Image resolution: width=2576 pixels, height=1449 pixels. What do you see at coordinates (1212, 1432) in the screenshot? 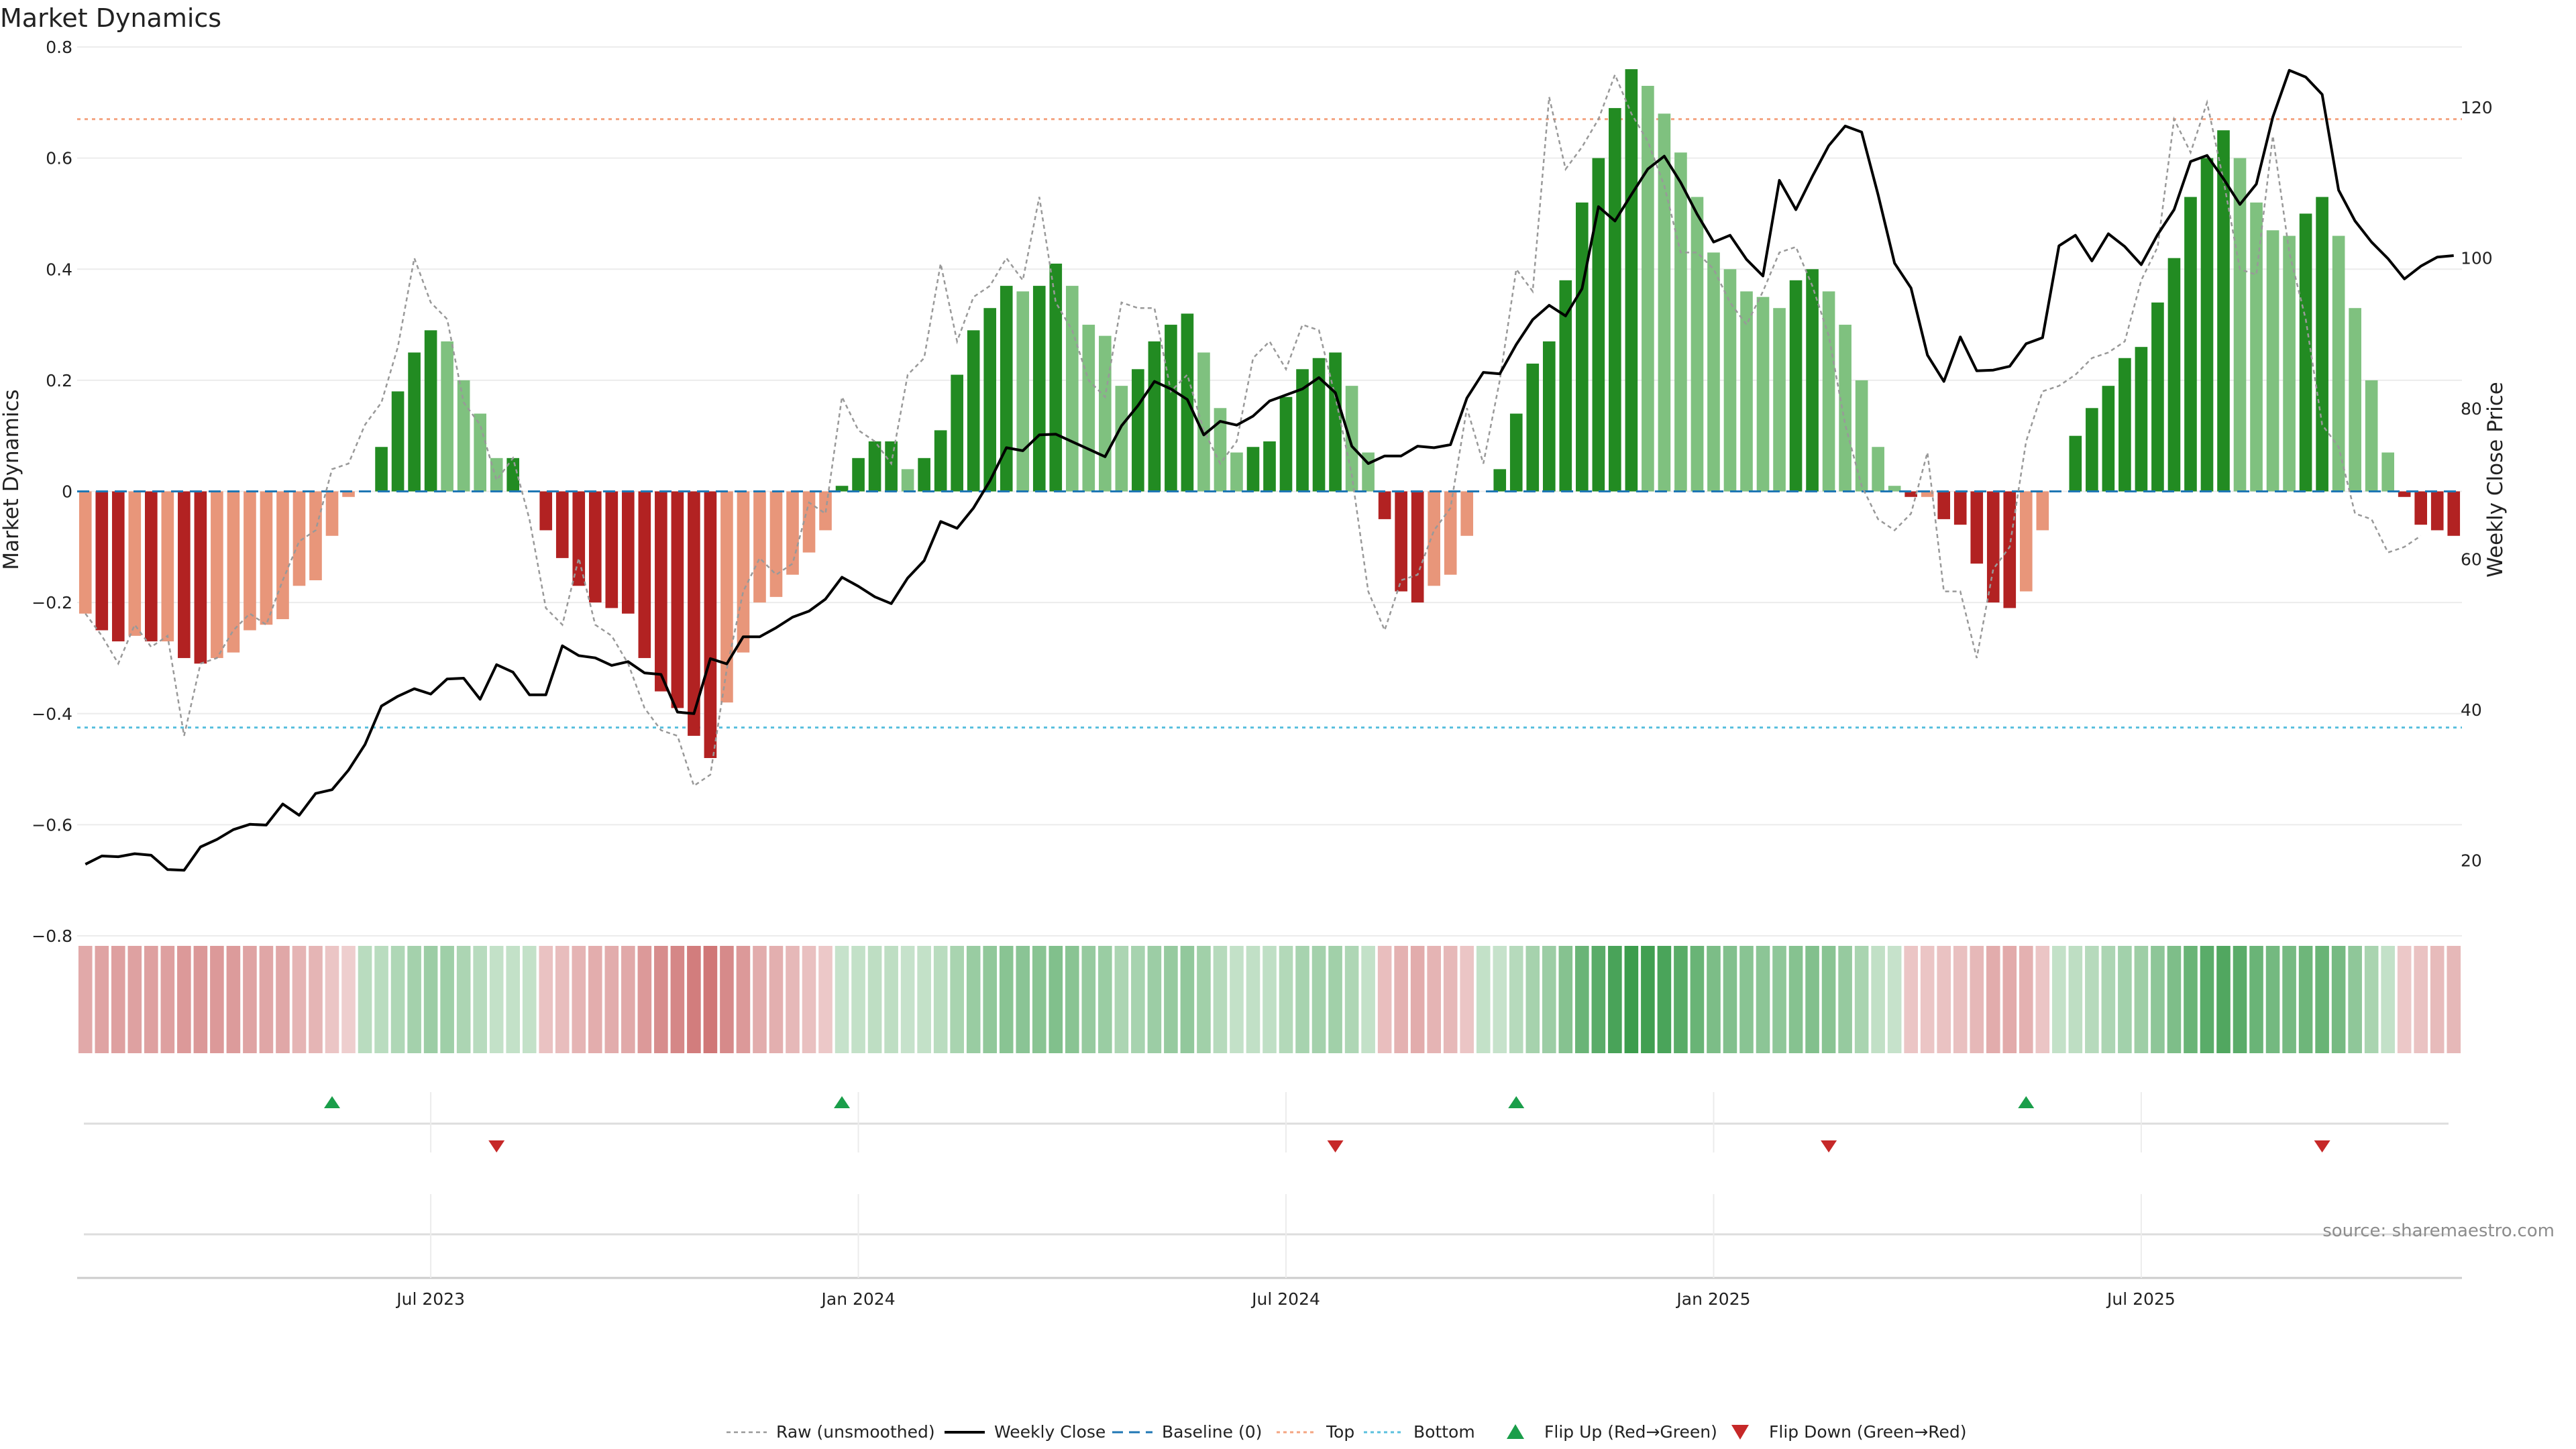
I see `legend-entry: Baseline (0)` at bounding box center [1212, 1432].